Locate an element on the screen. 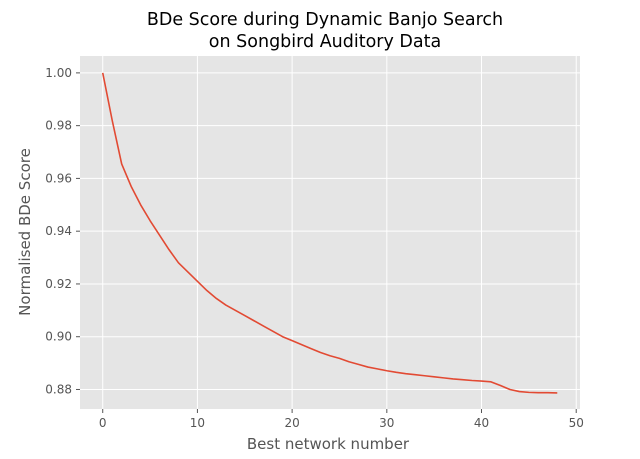 Image resolution: width=640 pixels, height=459 pixels. x-tick-label: 40 is located at coordinates (481, 423).